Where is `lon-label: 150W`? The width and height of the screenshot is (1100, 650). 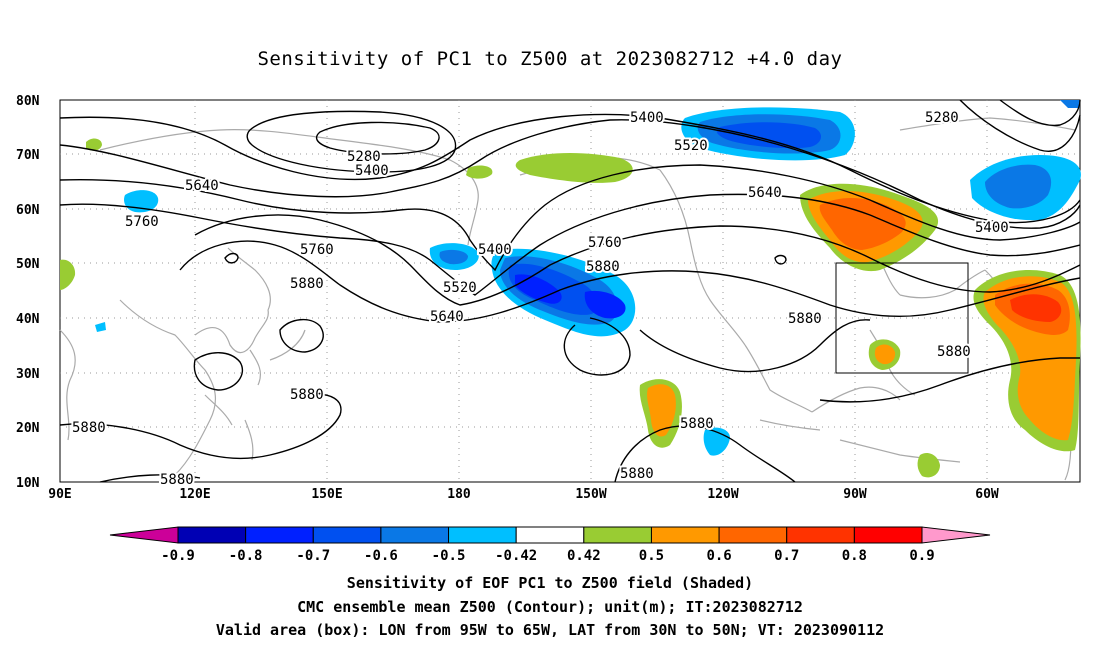 lon-label: 150W is located at coordinates (590, 494).